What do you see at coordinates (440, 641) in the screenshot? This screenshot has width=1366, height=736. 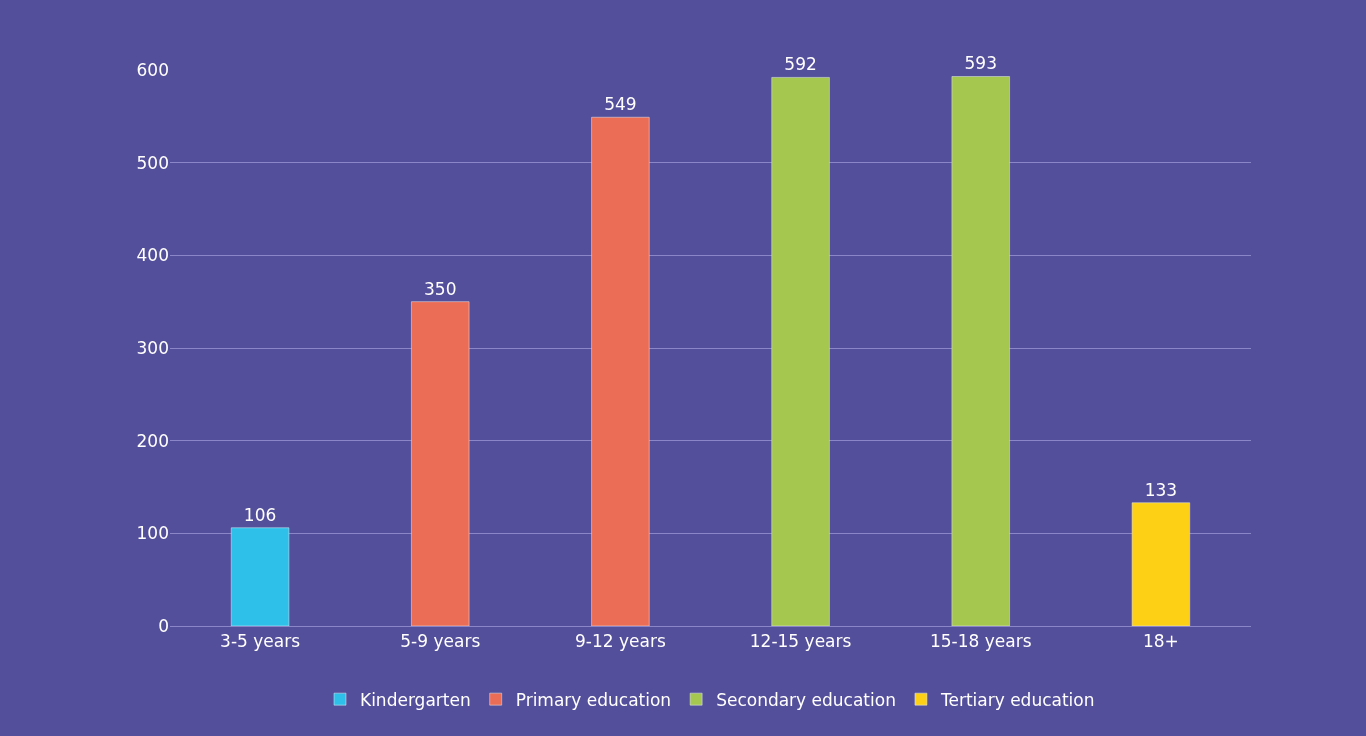 I see `x-tick-label: 5-9 years` at bounding box center [440, 641].